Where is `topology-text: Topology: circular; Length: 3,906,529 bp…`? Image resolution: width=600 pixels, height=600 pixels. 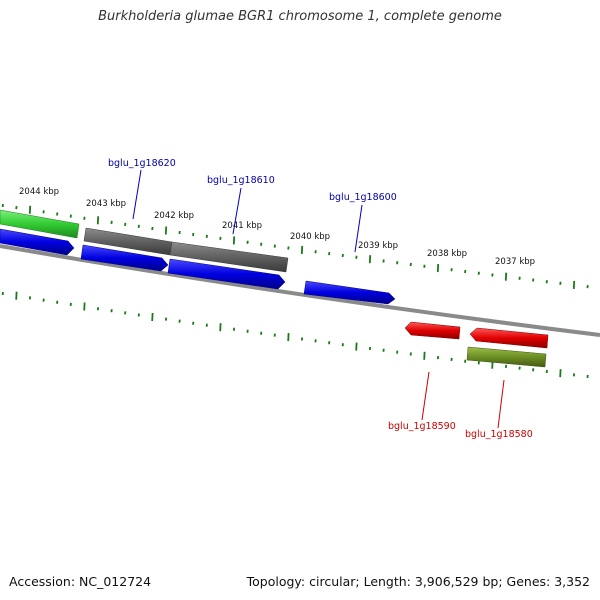 topology-text: Topology: circular; Length: 3,906,529 bp… is located at coordinates (418, 581).